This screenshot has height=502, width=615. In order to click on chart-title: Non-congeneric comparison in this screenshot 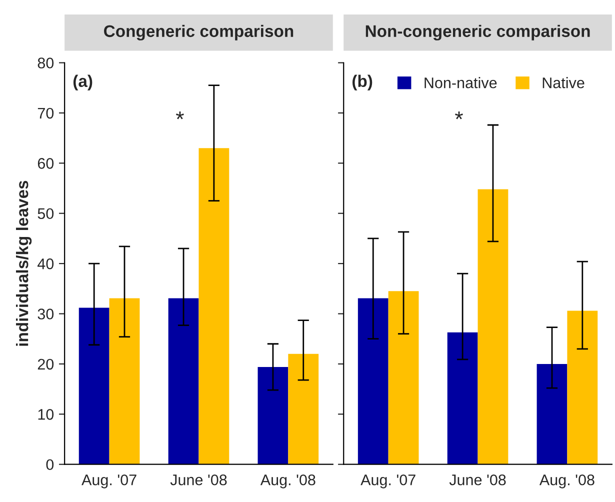, I will do `click(478, 32)`.